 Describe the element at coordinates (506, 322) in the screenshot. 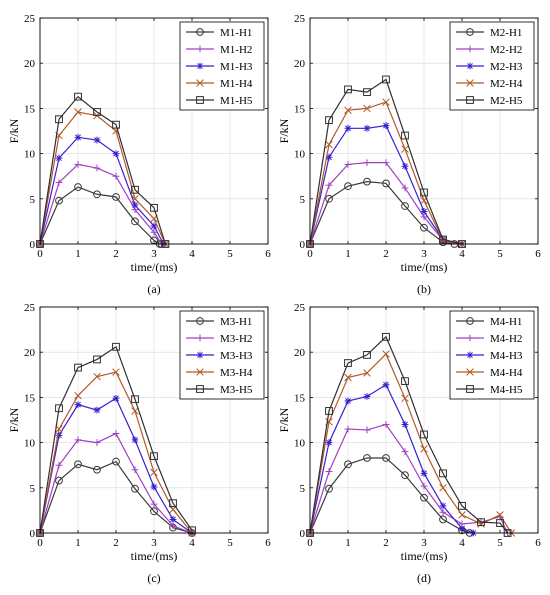

I see `legend-label: M4-H1` at that location.